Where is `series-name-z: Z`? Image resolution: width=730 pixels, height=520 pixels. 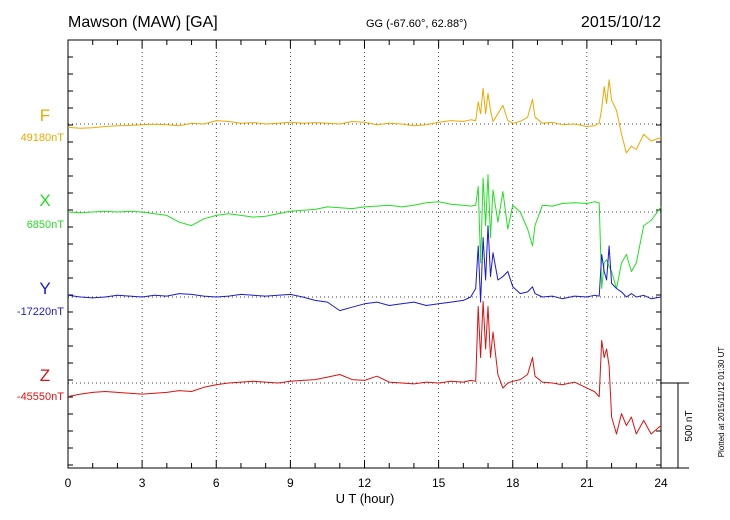 series-name-z: Z is located at coordinates (45, 375).